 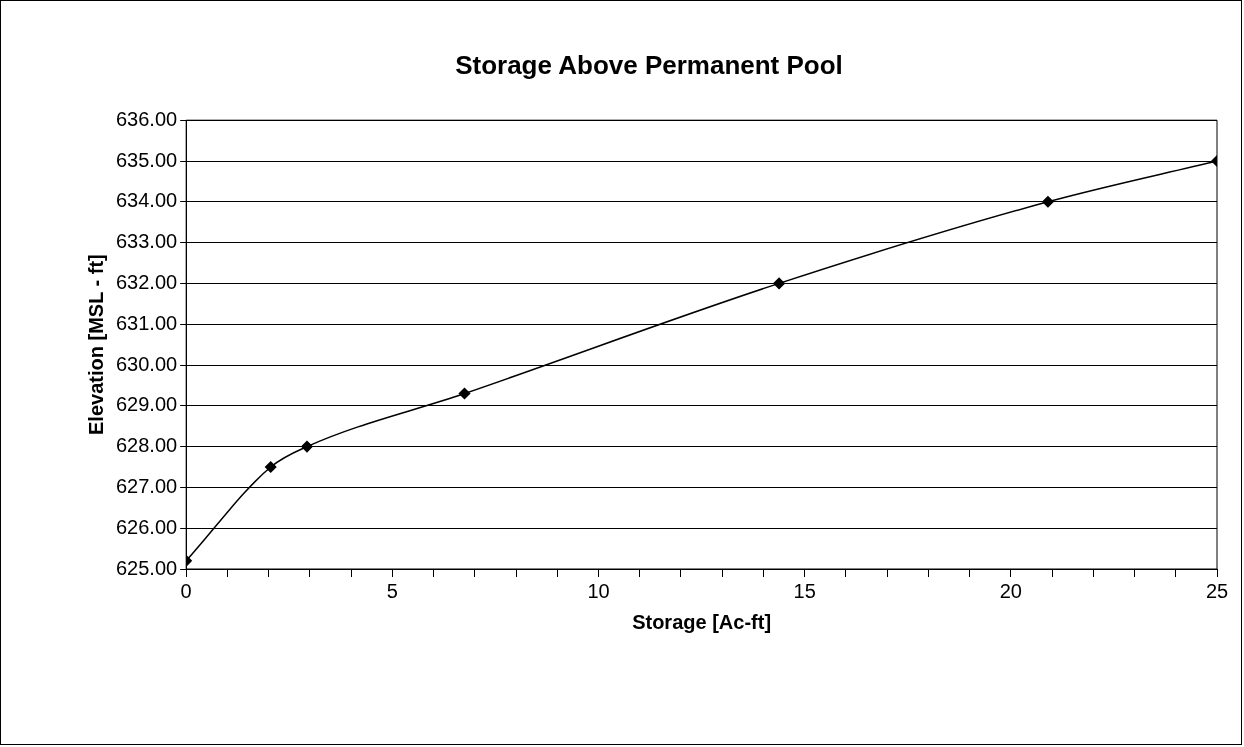 What do you see at coordinates (147, 363) in the screenshot?
I see `y-tick-label: 630.00` at bounding box center [147, 363].